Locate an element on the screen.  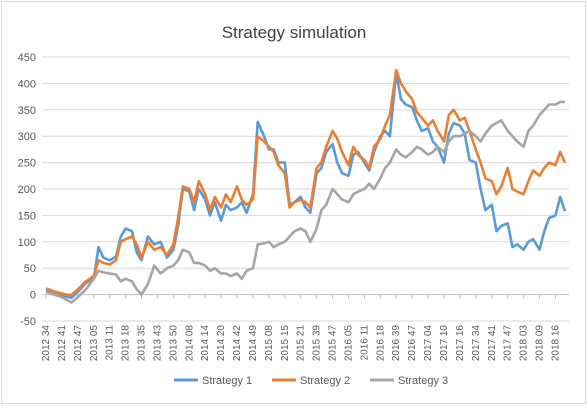
y-tick-label: 250 is located at coordinates (27, 164).